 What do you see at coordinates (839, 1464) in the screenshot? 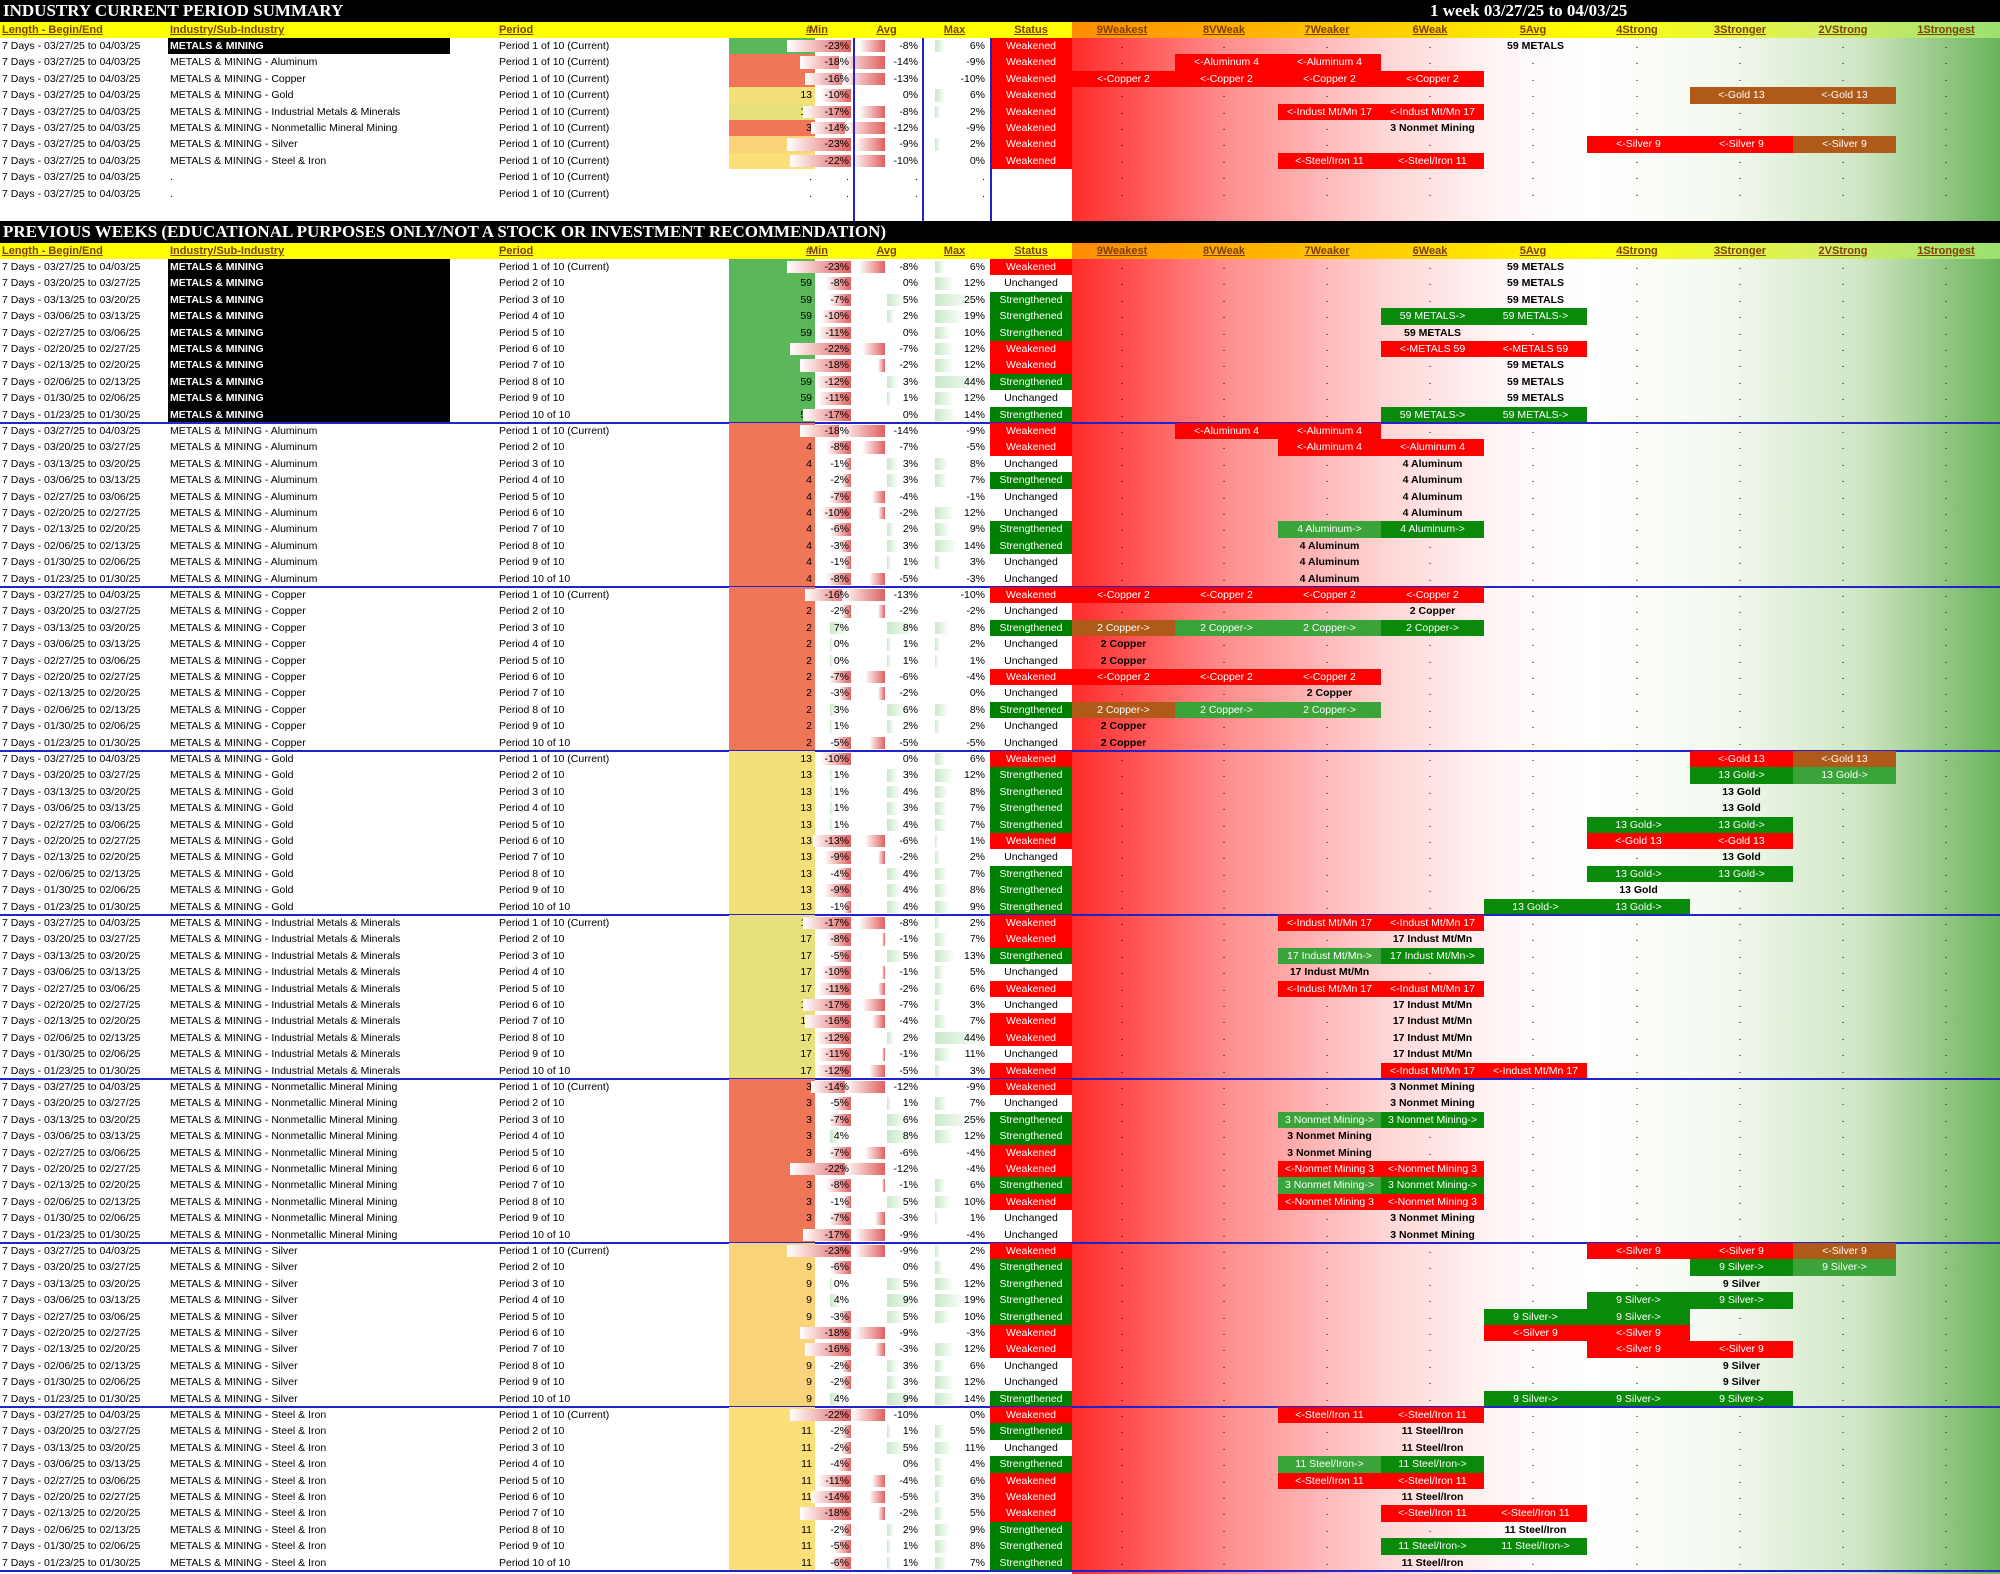
I see `min-cell: -4%` at bounding box center [839, 1464].